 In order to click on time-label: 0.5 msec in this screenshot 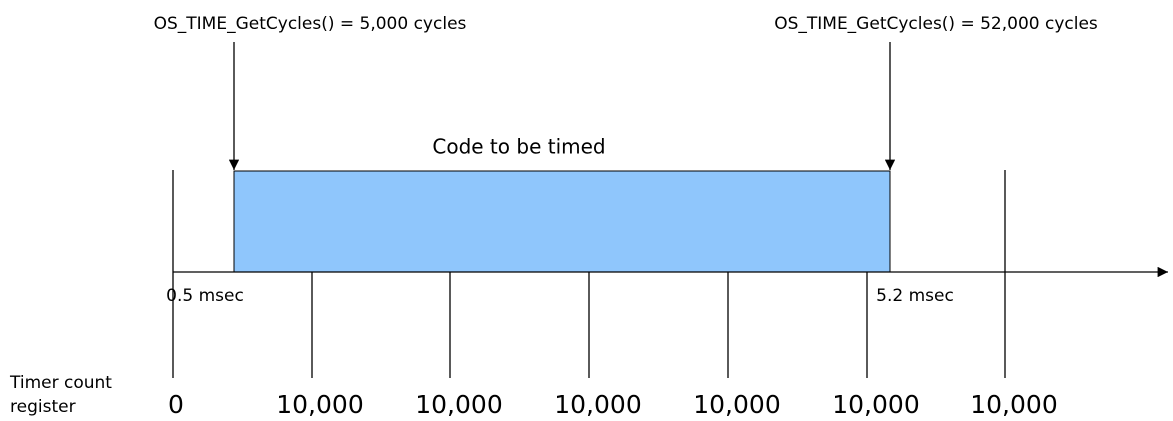, I will do `click(205, 296)`.